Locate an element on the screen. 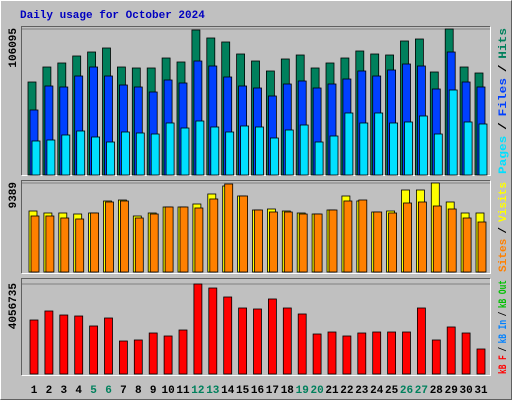  x-tick-label: 9 is located at coordinates (153, 391).